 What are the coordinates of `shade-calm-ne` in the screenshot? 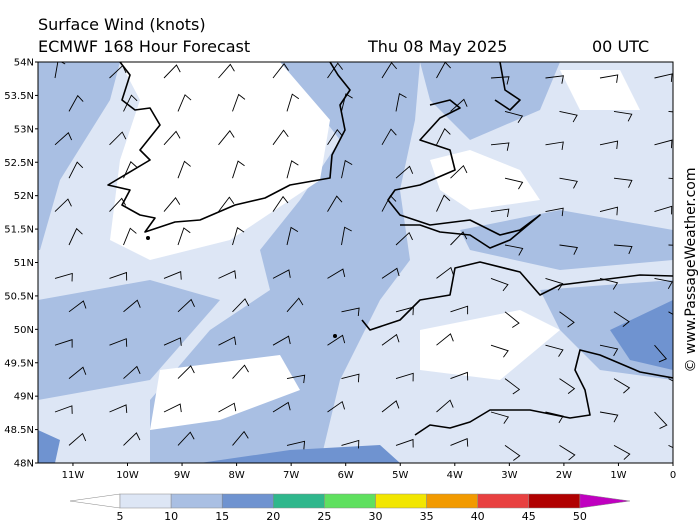 It's located at (600, 90).